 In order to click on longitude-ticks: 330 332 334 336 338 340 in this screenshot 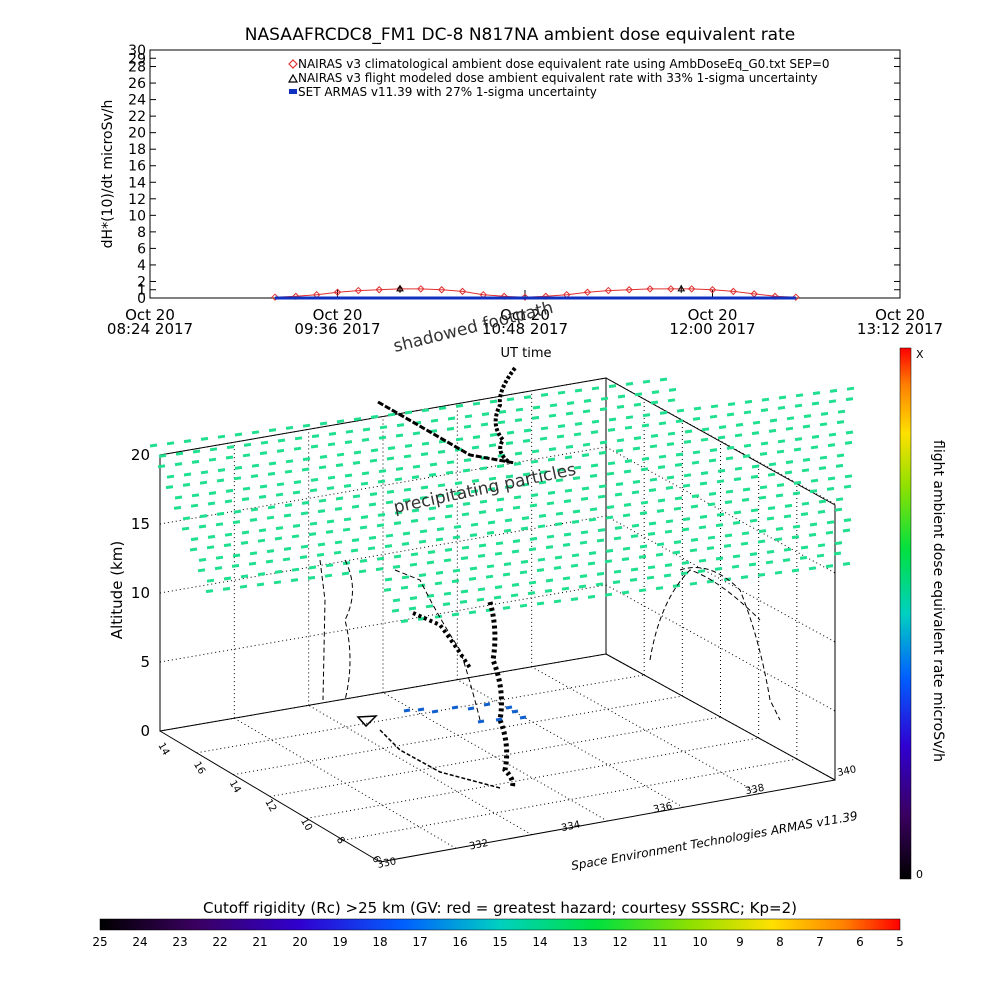, I will do `click(616, 817)`.